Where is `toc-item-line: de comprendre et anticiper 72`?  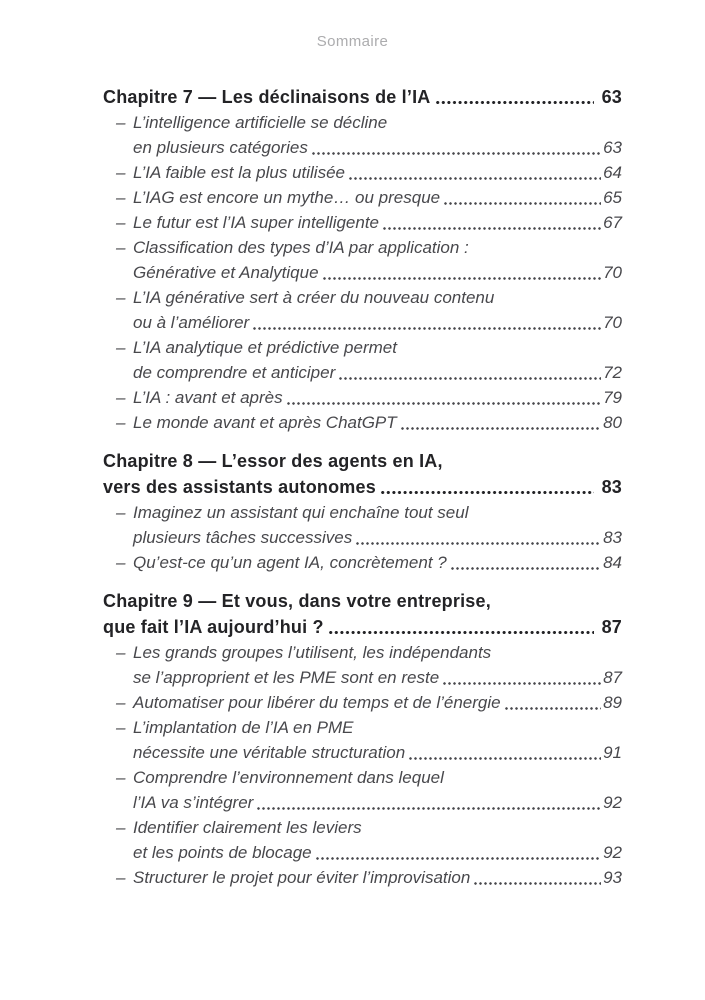
toc-item-line: de comprendre et anticiper 72 is located at coordinates (362, 372).